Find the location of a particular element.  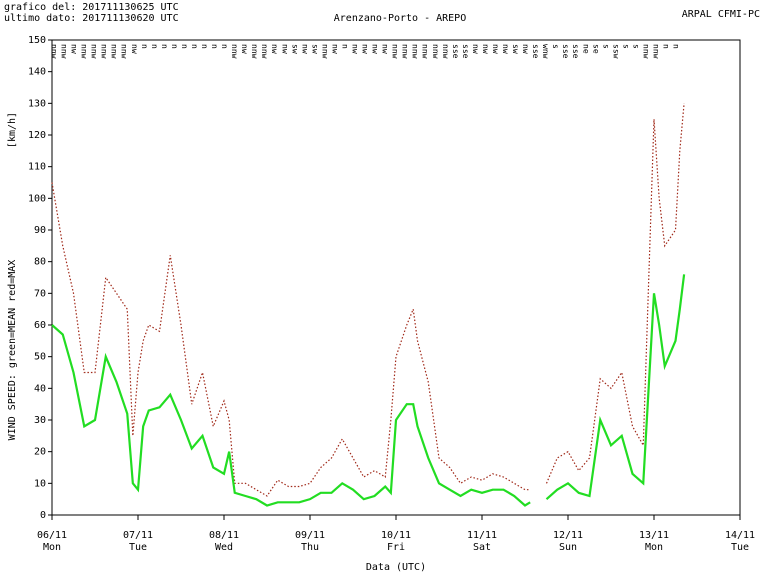

x-tick-label: 12/11 is located at coordinates (568, 535).